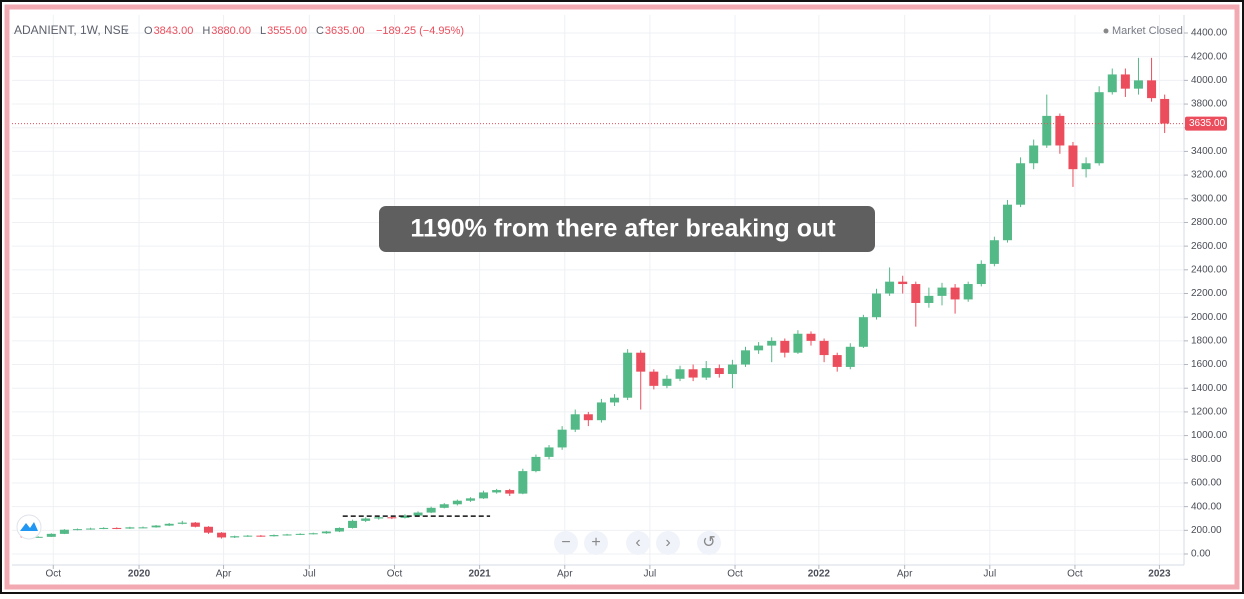 The width and height of the screenshot is (1244, 599). I want to click on scroll-right-button: ›, so click(668, 543).